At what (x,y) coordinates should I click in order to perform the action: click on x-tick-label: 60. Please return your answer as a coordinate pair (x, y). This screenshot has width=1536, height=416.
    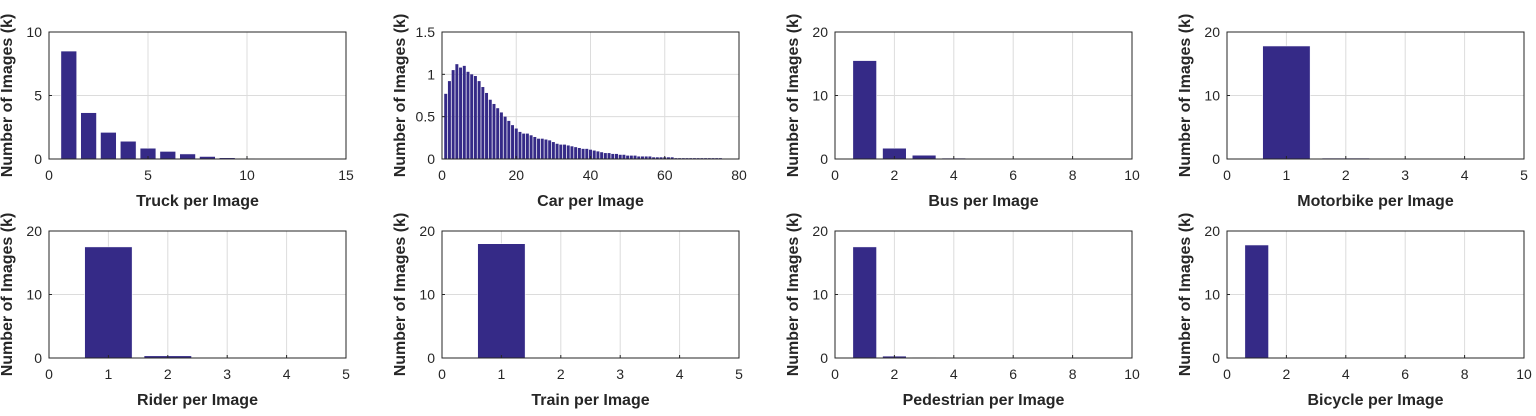
    Looking at the image, I should click on (665, 175).